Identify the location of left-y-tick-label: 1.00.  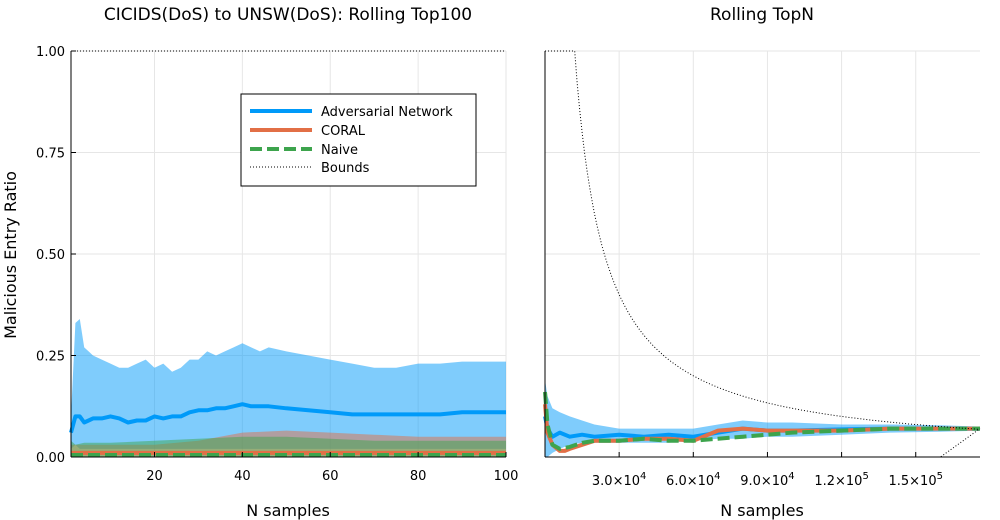
(50, 52).